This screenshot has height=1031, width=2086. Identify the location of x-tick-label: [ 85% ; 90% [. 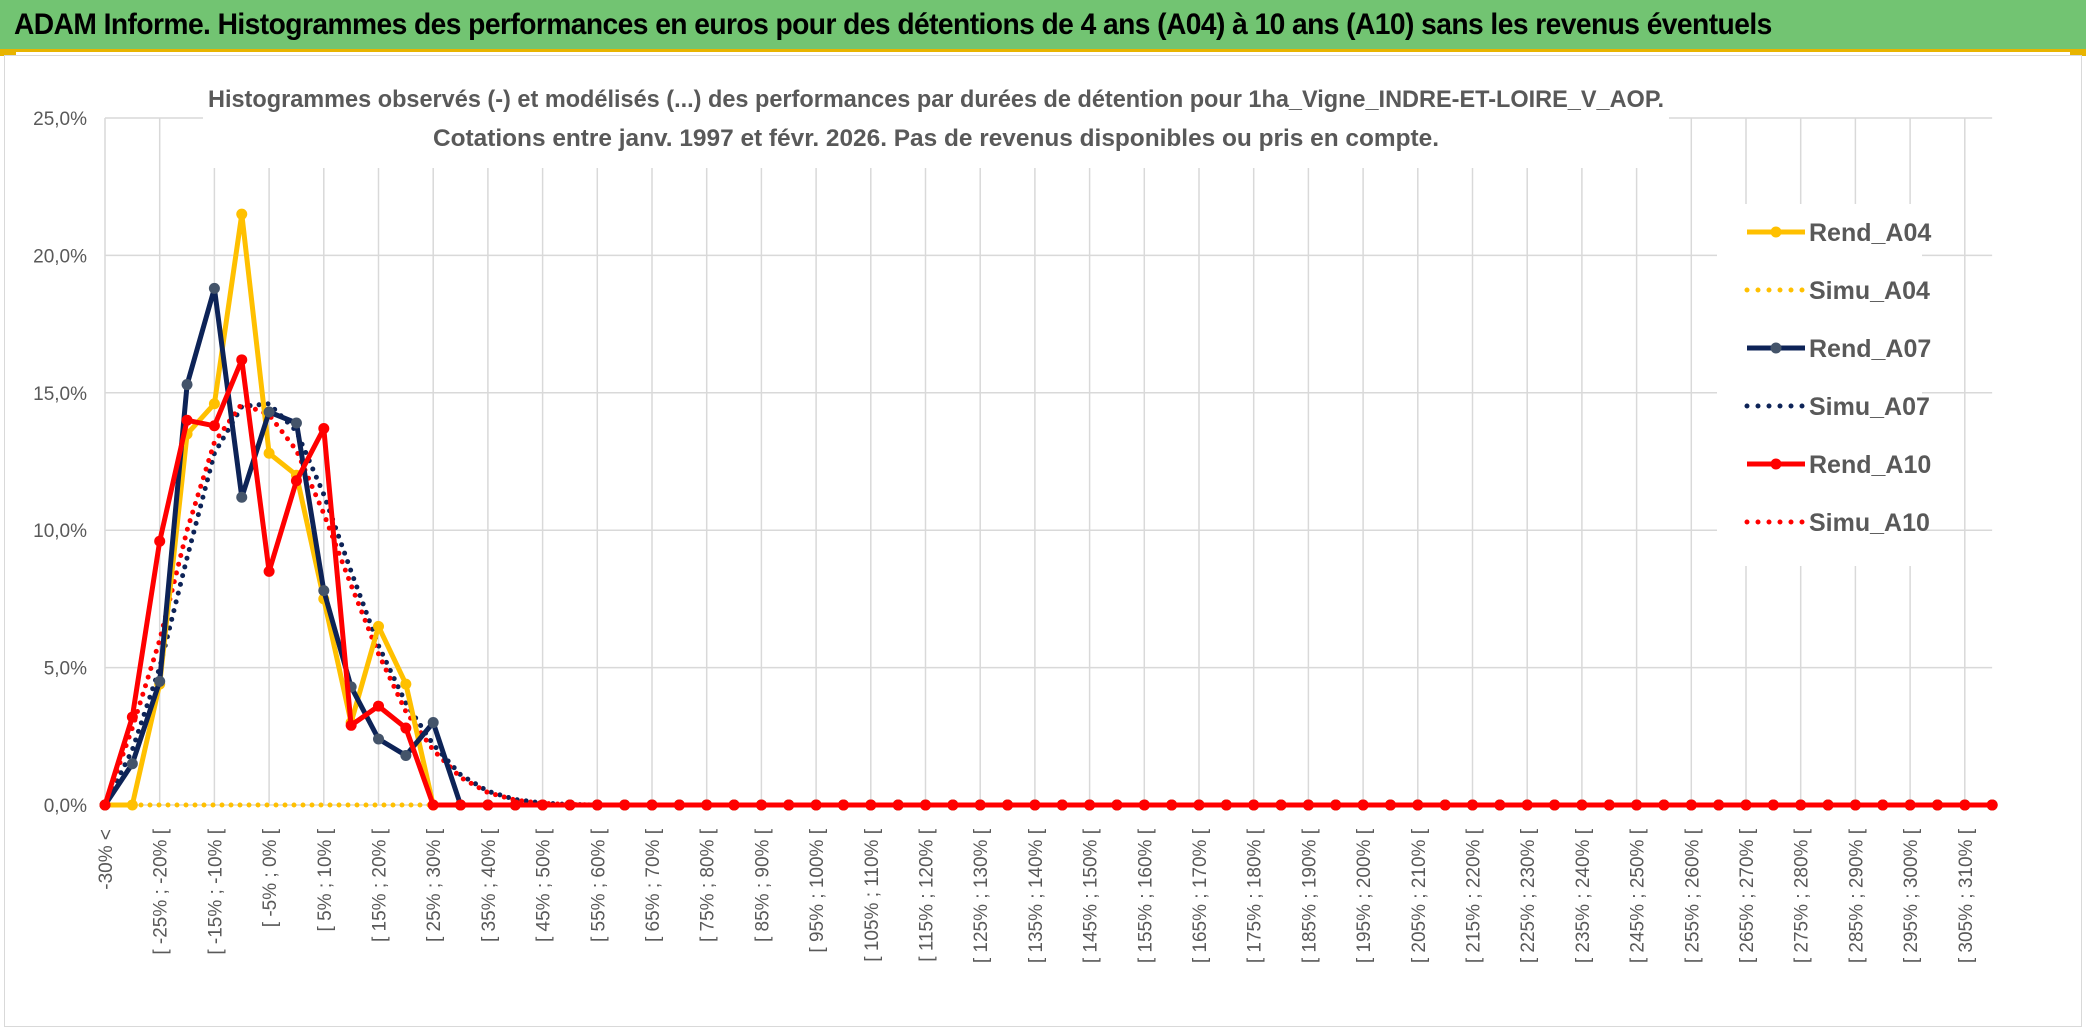
(762, 885).